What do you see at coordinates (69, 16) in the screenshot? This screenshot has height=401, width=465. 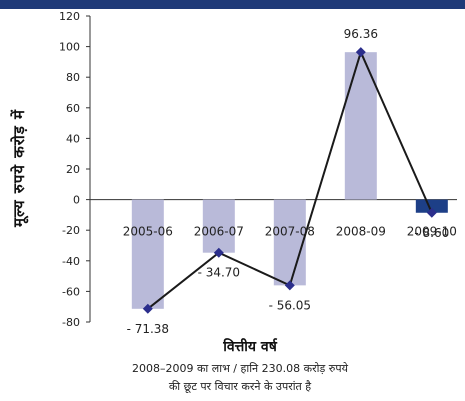 I see `y-tick-label: 120` at bounding box center [69, 16].